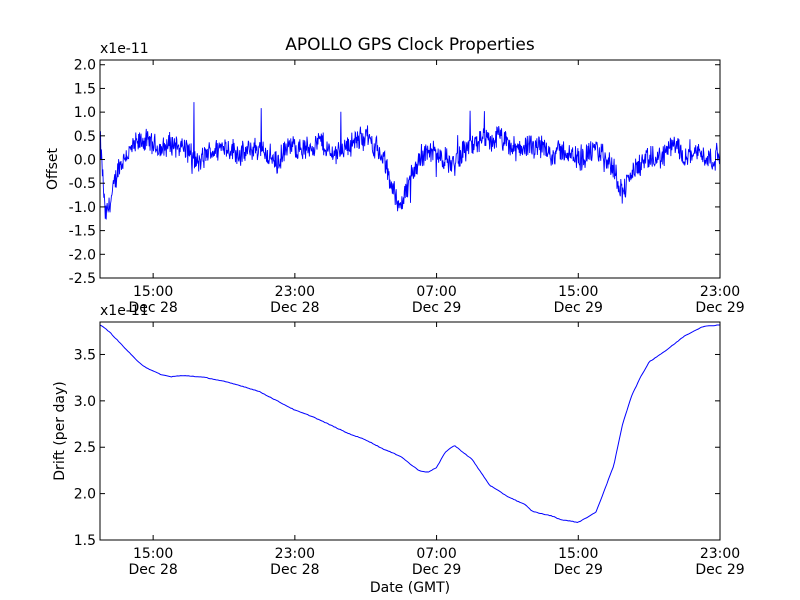  I want to click on offset-x-tick-time: 07:00, so click(436, 292).